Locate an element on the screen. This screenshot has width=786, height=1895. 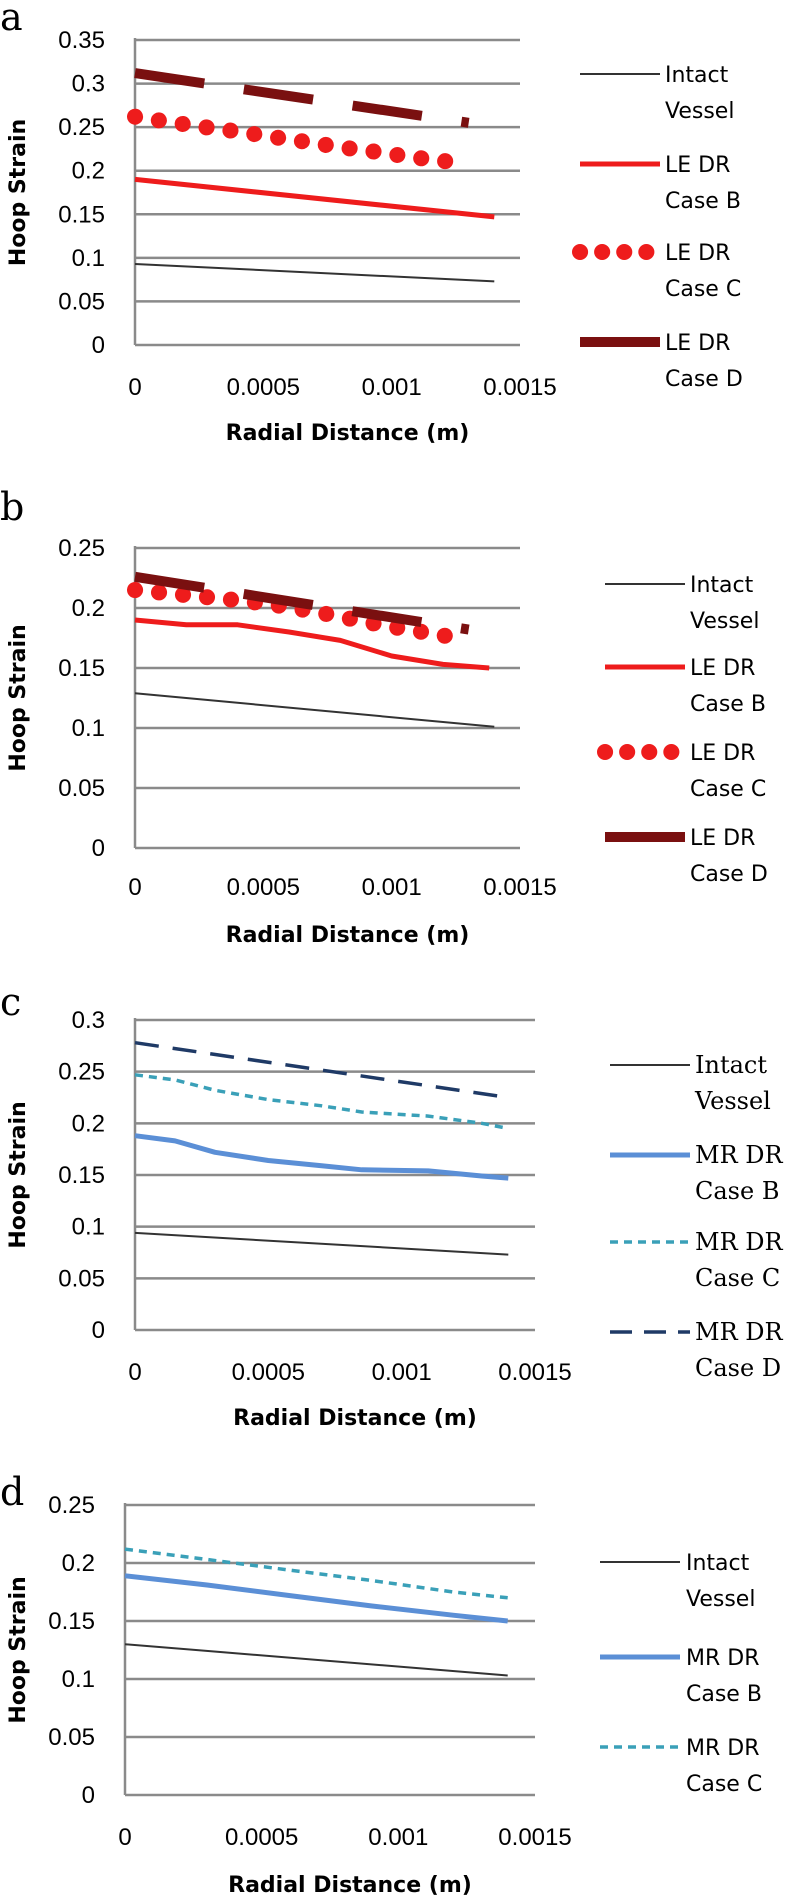
series-line-mr-dr-case-d is located at coordinates (321, 1070).